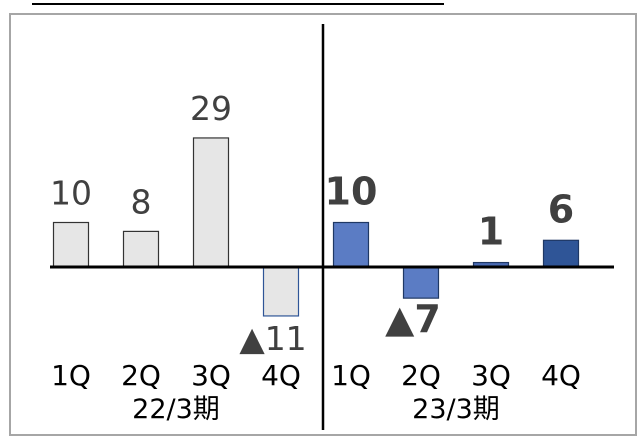 This screenshot has width=641, height=442. Describe the element at coordinates (141, 201) in the screenshot. I see `value-label-2: 8` at that location.